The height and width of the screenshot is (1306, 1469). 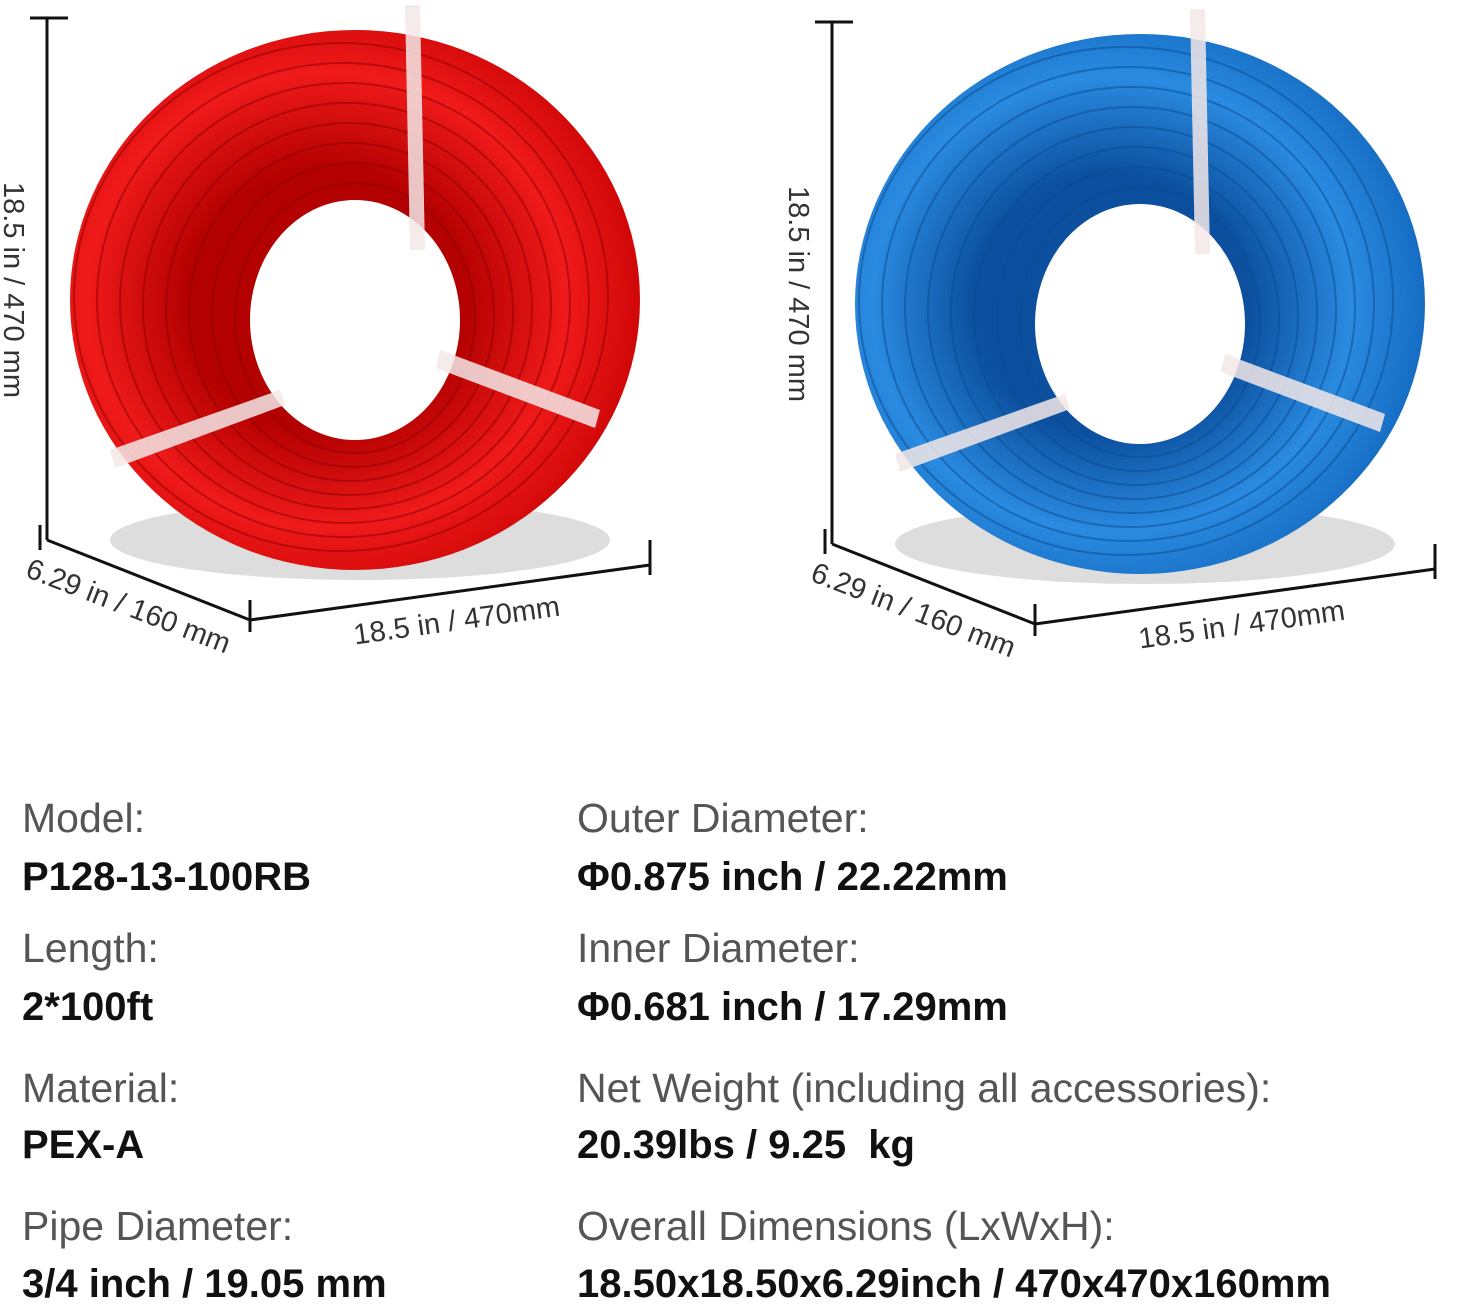 What do you see at coordinates (158, 1226) in the screenshot?
I see `spec-label: Pipe Diameter:` at bounding box center [158, 1226].